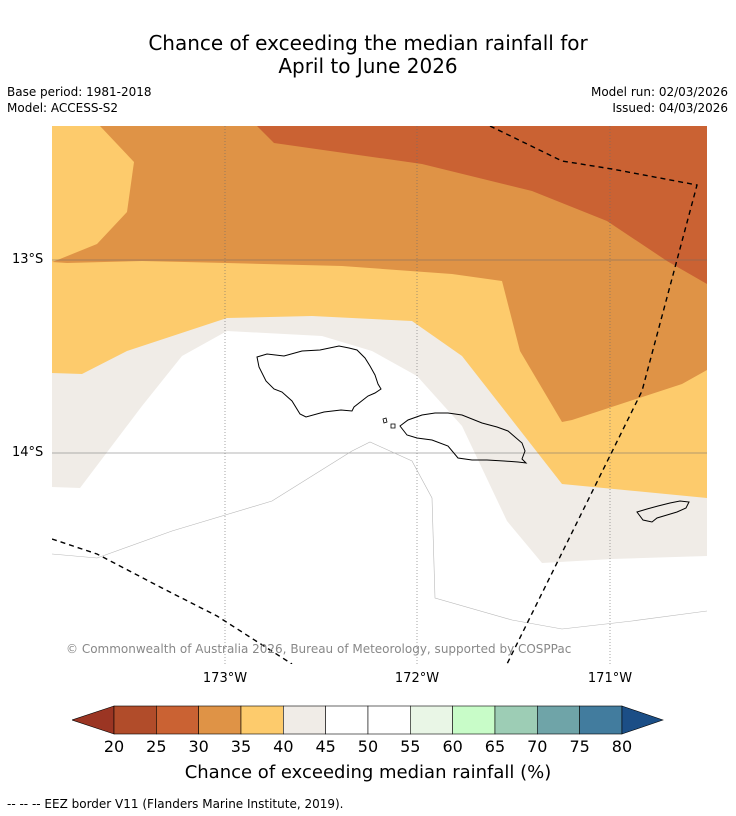 The width and height of the screenshot is (736, 816). Describe the element at coordinates (642, 720) in the screenshot. I see `colorbar-extend-high` at that location.